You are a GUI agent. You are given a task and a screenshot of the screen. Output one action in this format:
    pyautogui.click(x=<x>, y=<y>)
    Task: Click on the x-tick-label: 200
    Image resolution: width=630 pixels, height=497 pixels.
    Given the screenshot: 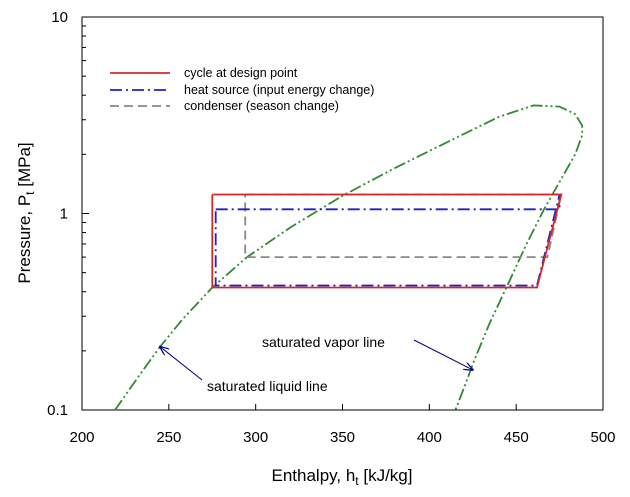 What is the action you would take?
    pyautogui.click(x=81, y=437)
    